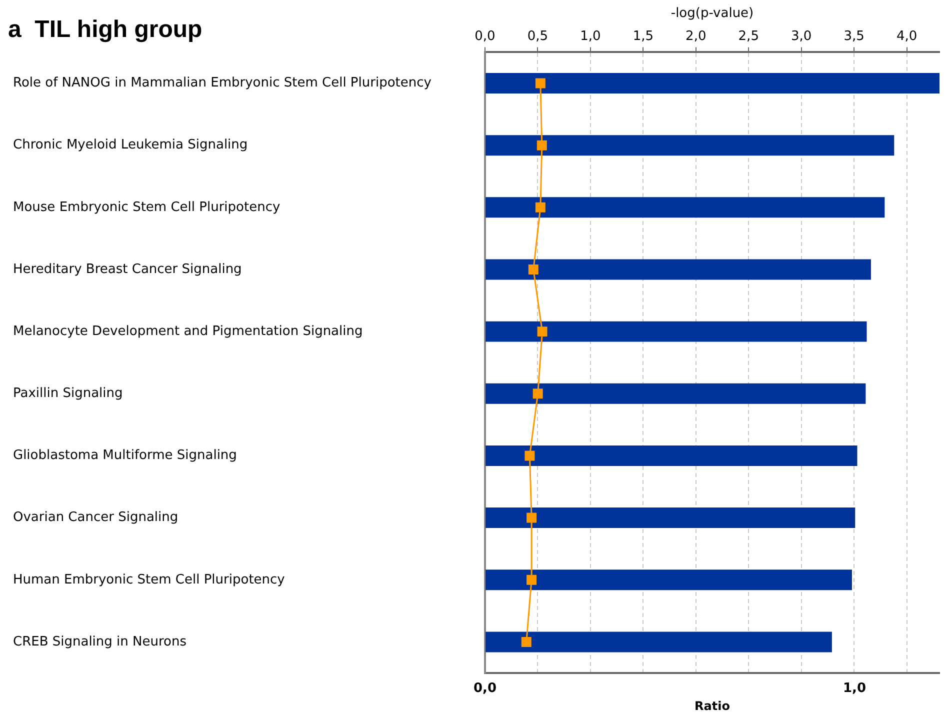  What do you see at coordinates (854, 36) in the screenshot?
I see `x2-tick-label: 3,5` at bounding box center [854, 36].